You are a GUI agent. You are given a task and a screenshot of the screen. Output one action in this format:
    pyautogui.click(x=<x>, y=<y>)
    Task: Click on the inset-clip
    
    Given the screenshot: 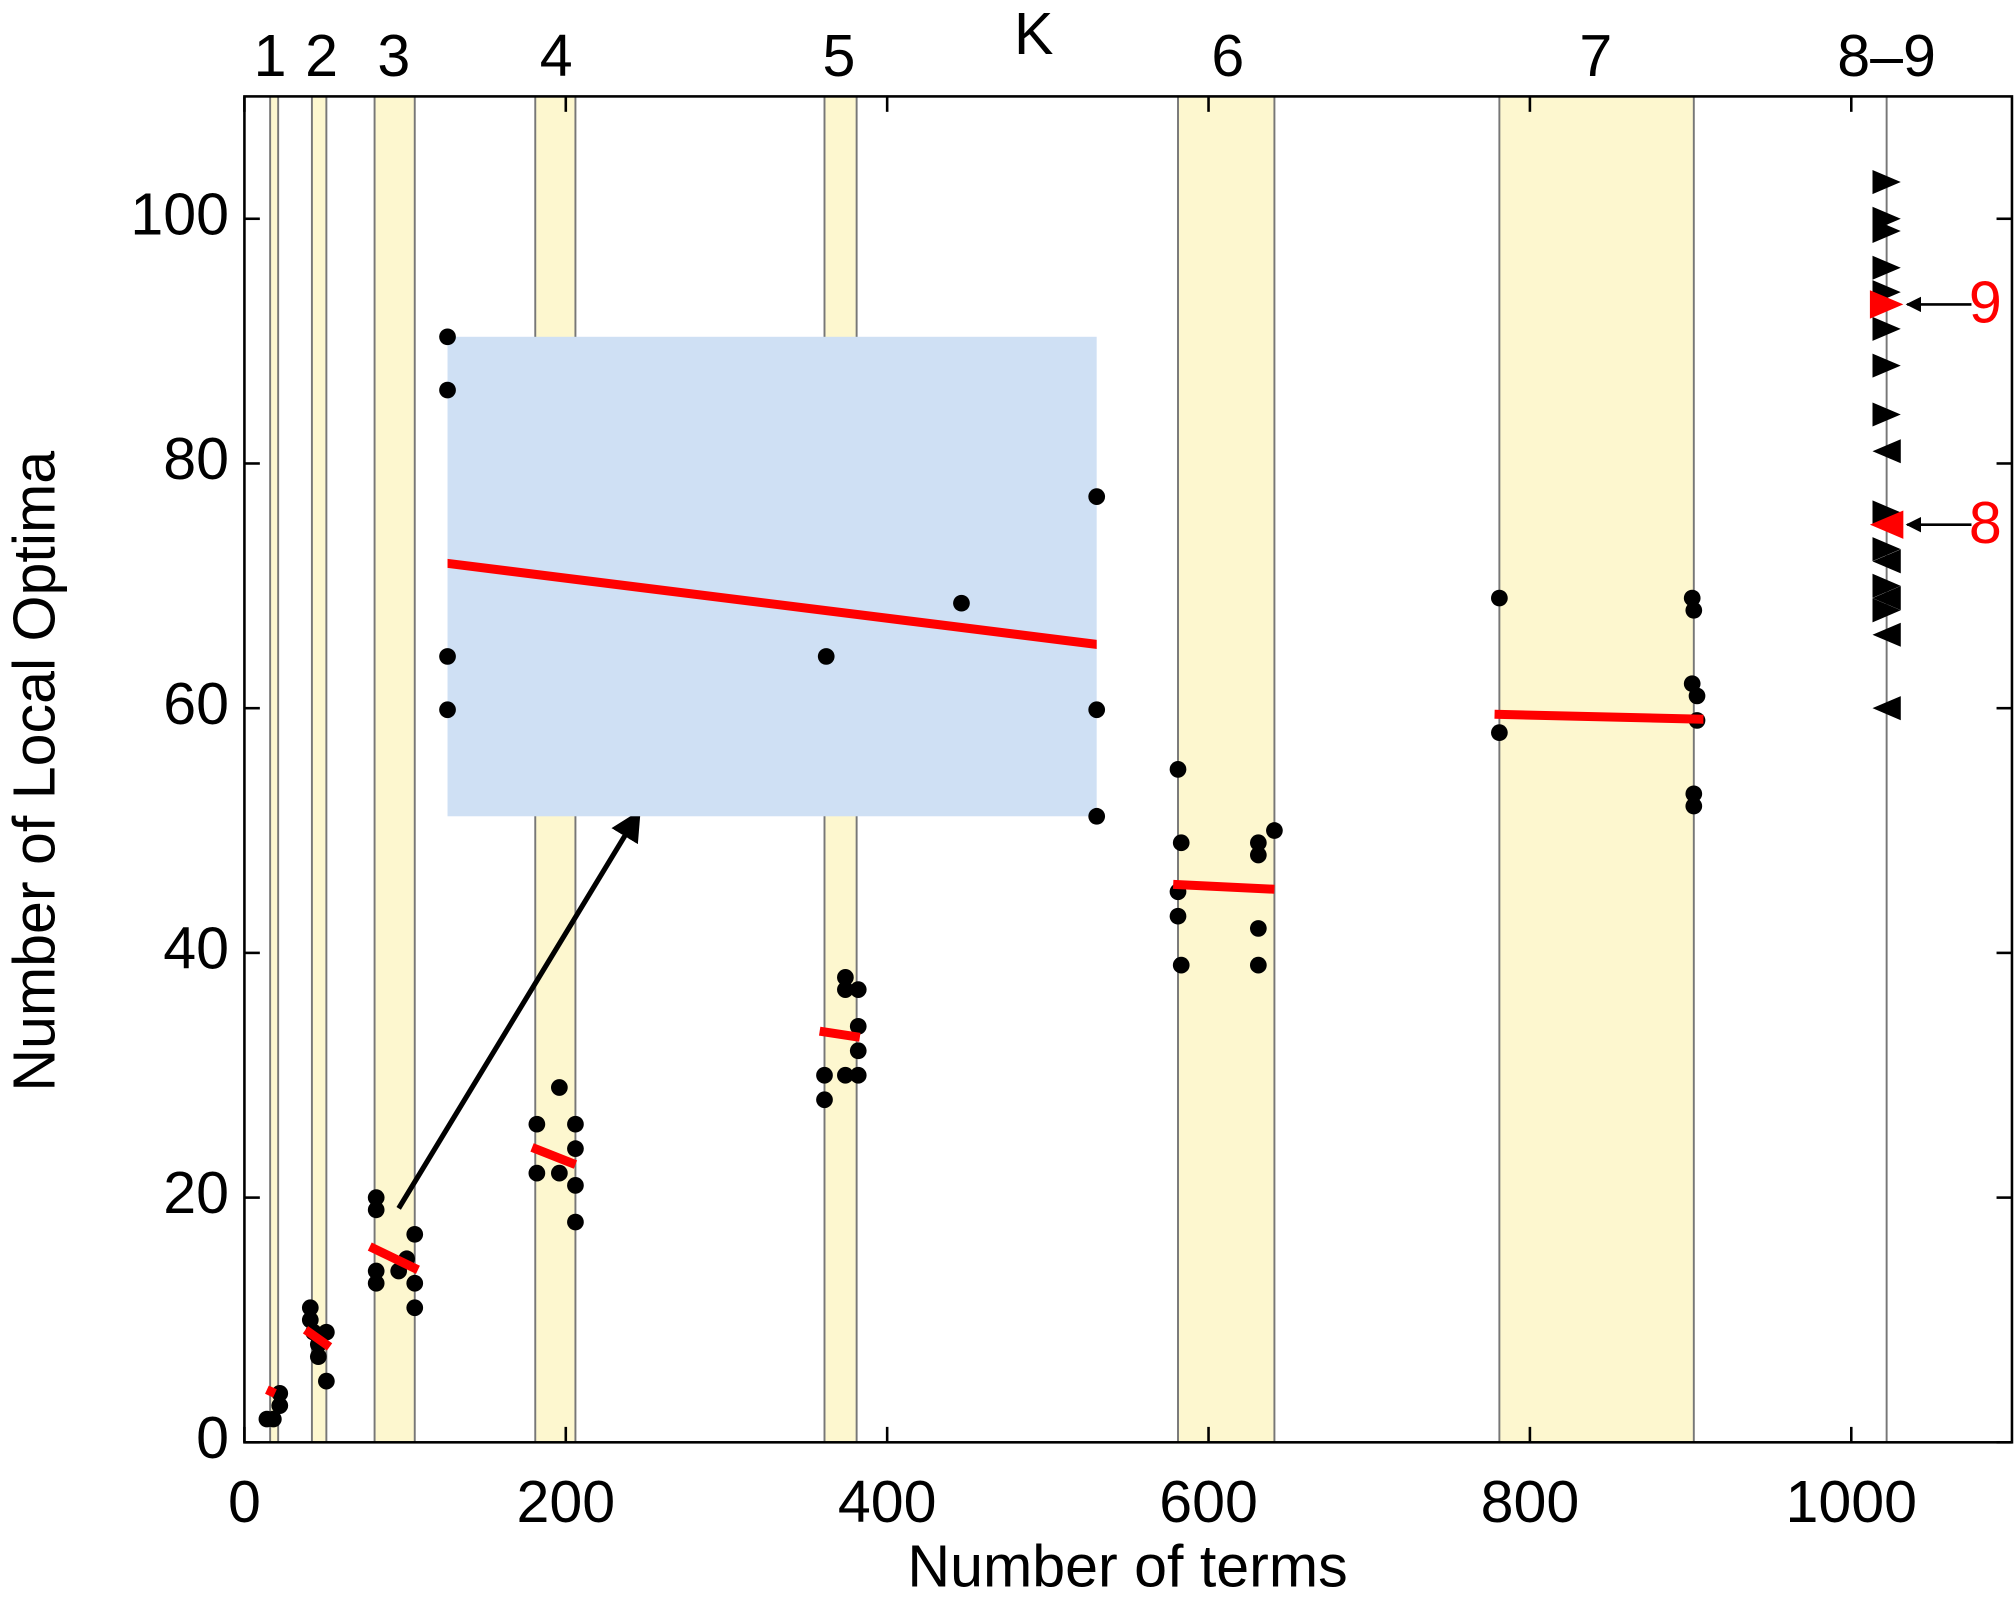 What is the action you would take?
    pyautogui.click(x=772, y=603)
    